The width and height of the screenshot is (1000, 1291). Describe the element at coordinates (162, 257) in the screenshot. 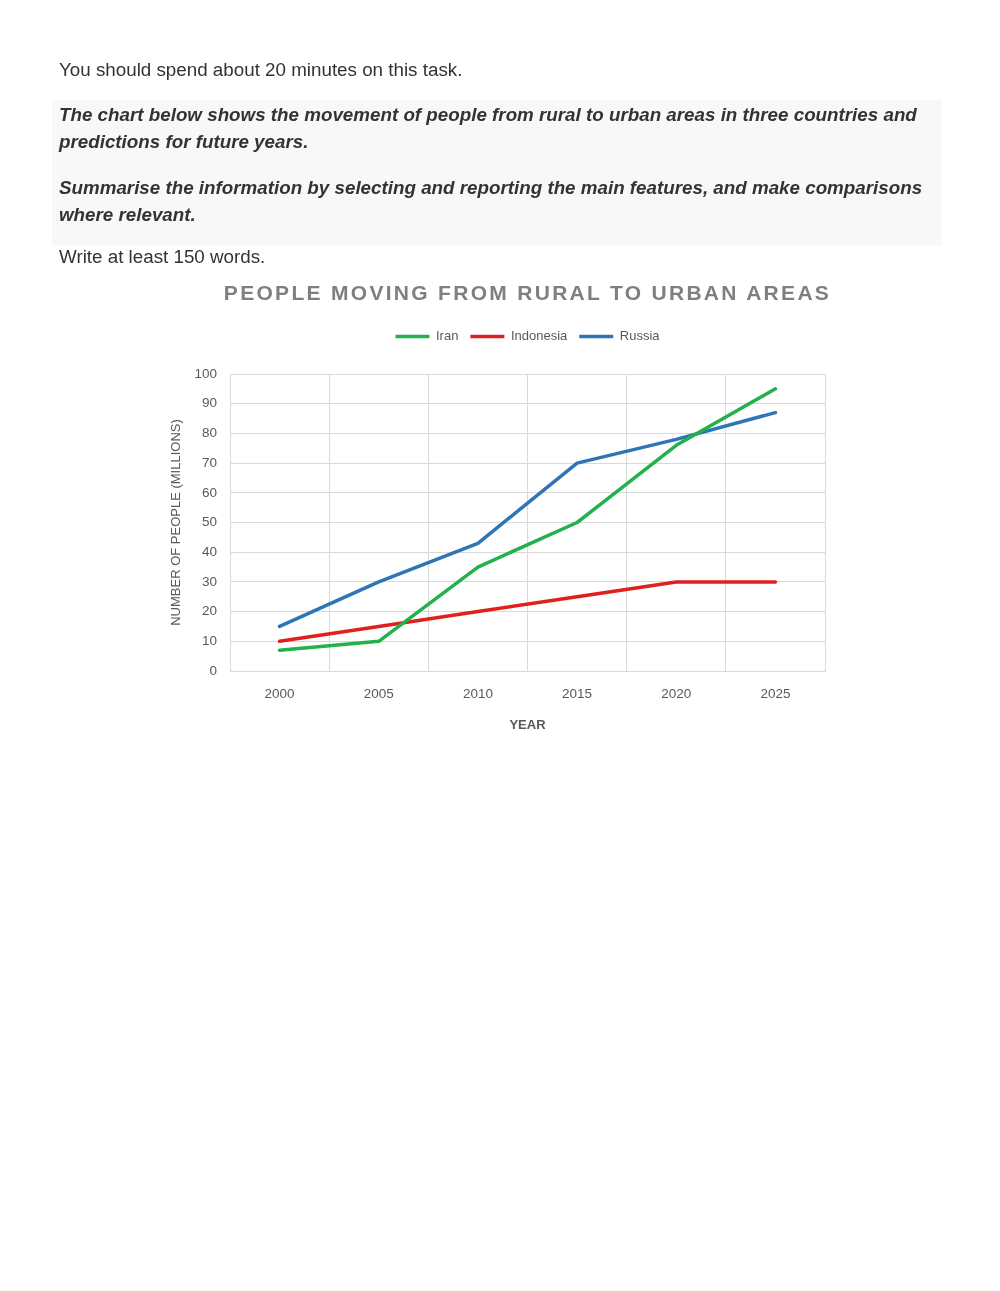

I see `text: Write at least 150 words.` at that location.